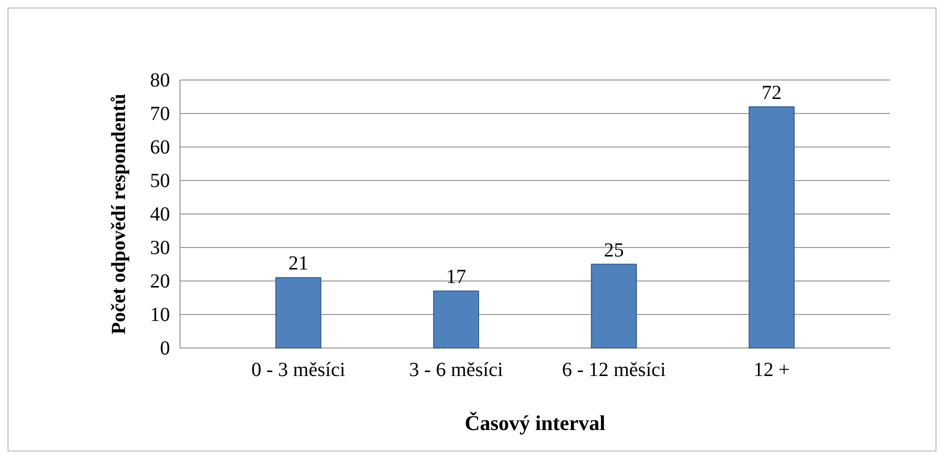 The height and width of the screenshot is (459, 944). What do you see at coordinates (160, 80) in the screenshot?
I see `y-tick-label: 80` at bounding box center [160, 80].